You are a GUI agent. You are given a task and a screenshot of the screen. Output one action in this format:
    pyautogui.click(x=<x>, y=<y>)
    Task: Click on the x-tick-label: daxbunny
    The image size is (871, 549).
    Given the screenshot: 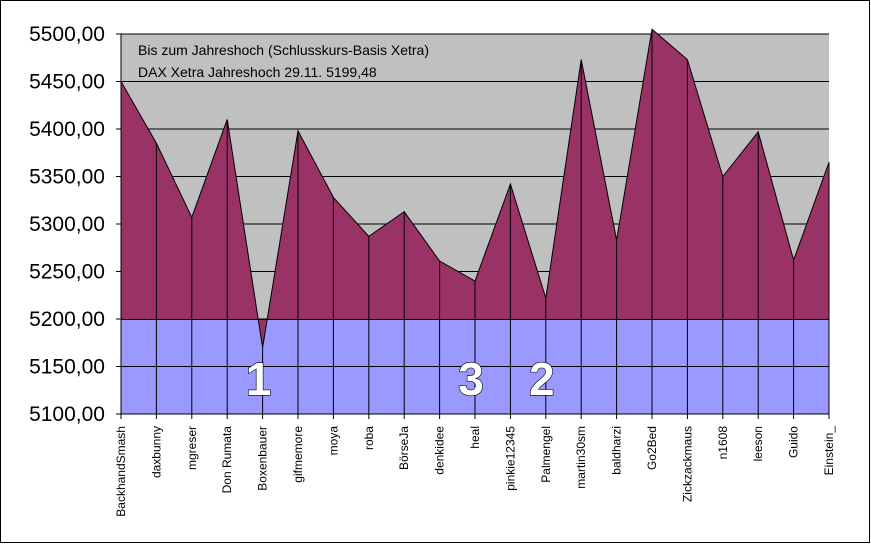 What is the action you would take?
    pyautogui.click(x=156, y=452)
    